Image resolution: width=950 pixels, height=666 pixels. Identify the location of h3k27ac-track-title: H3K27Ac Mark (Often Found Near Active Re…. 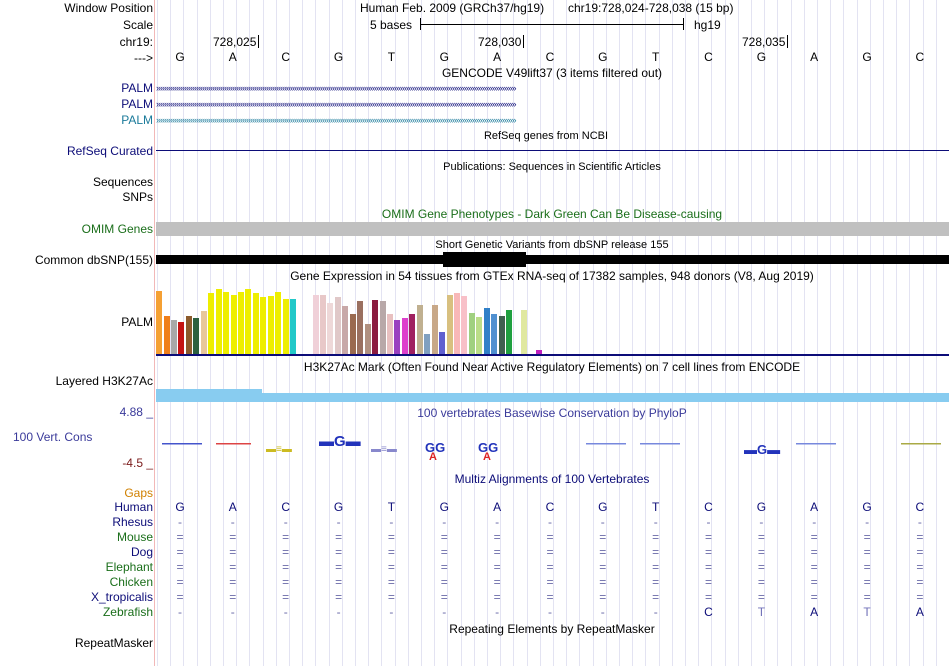
(552, 367).